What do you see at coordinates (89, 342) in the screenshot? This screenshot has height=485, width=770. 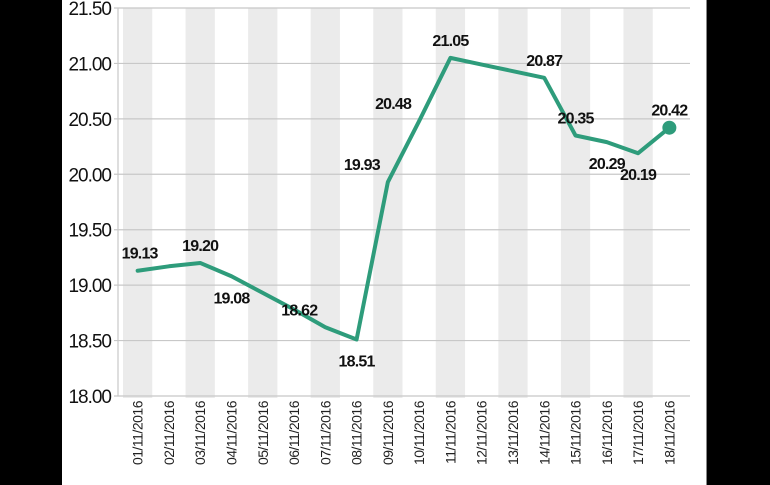 I see `y-tick-label: 18.50` at bounding box center [89, 342].